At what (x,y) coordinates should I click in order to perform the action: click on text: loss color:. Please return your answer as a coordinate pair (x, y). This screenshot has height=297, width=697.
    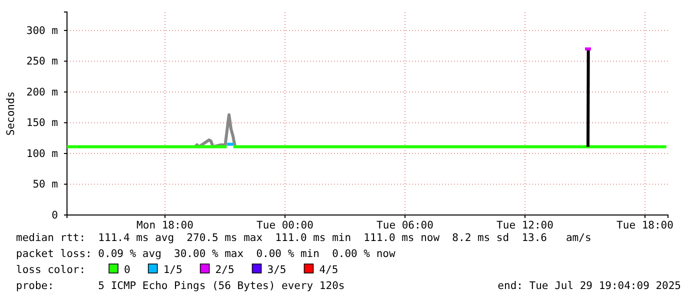
    Looking at the image, I should click on (51, 270).